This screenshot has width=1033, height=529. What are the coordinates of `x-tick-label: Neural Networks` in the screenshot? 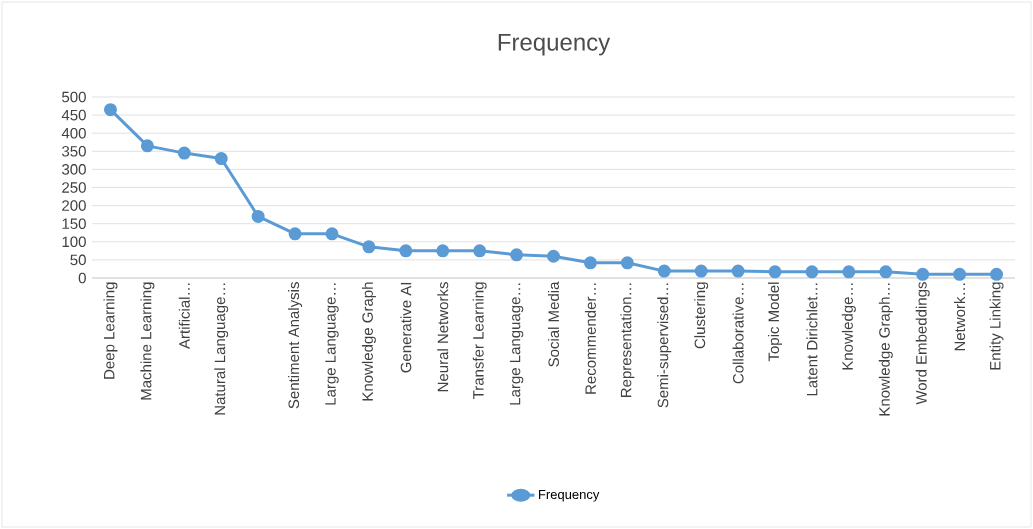 It's located at (443, 337).